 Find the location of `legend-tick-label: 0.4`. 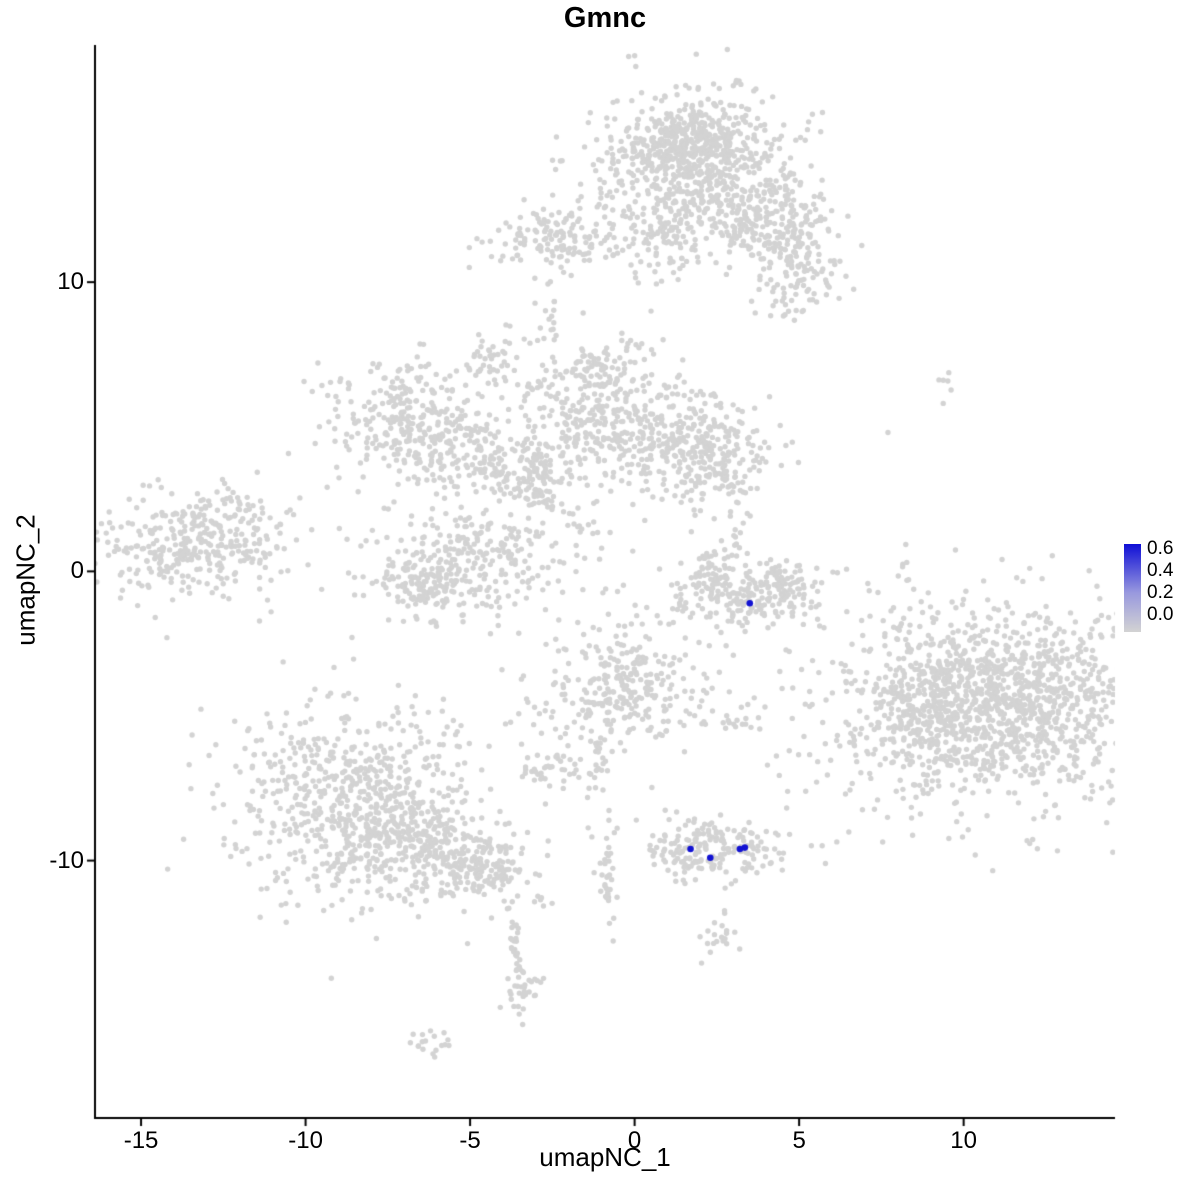

legend-tick-label: 0.4 is located at coordinates (1160, 570).